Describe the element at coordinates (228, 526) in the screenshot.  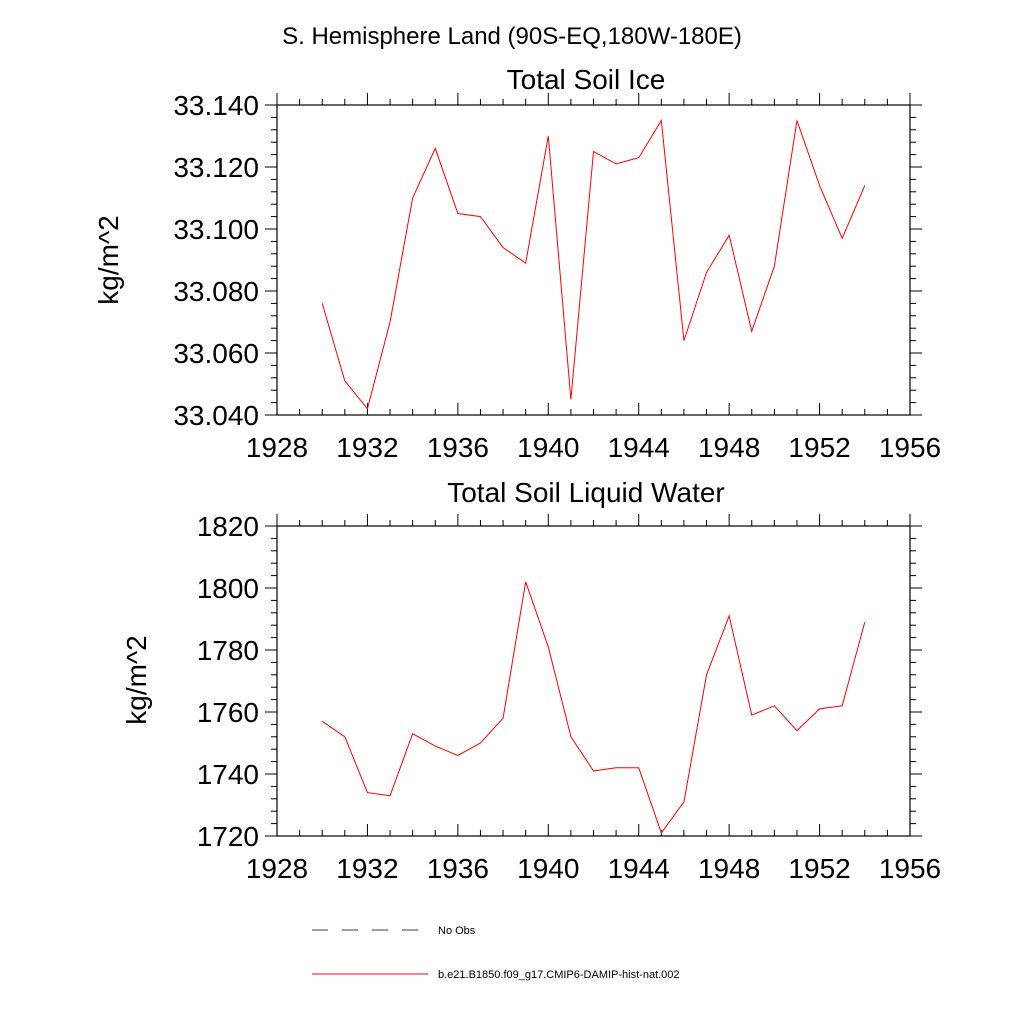
I see `y-tick-label: 1820` at that location.